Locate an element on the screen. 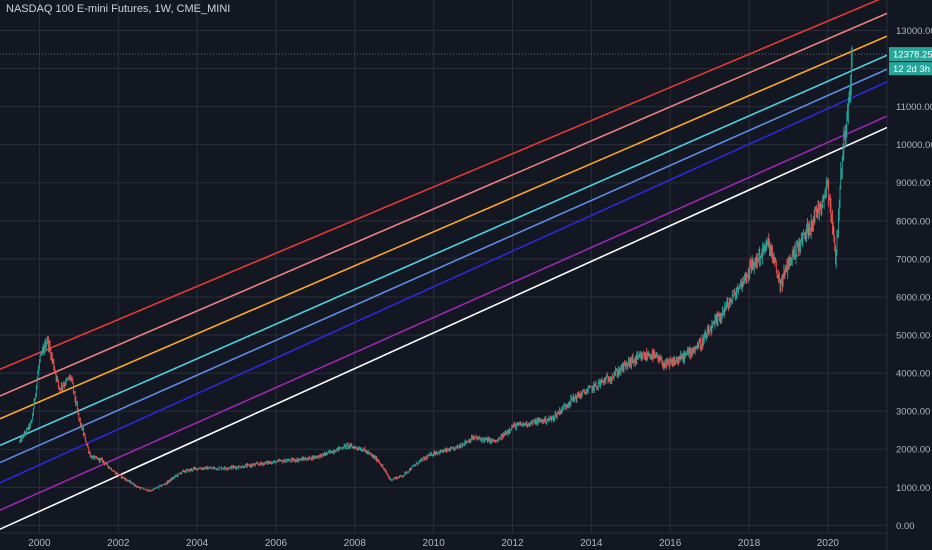 The width and height of the screenshot is (932, 550). y-tick-label: 8000.00 is located at coordinates (913, 221).